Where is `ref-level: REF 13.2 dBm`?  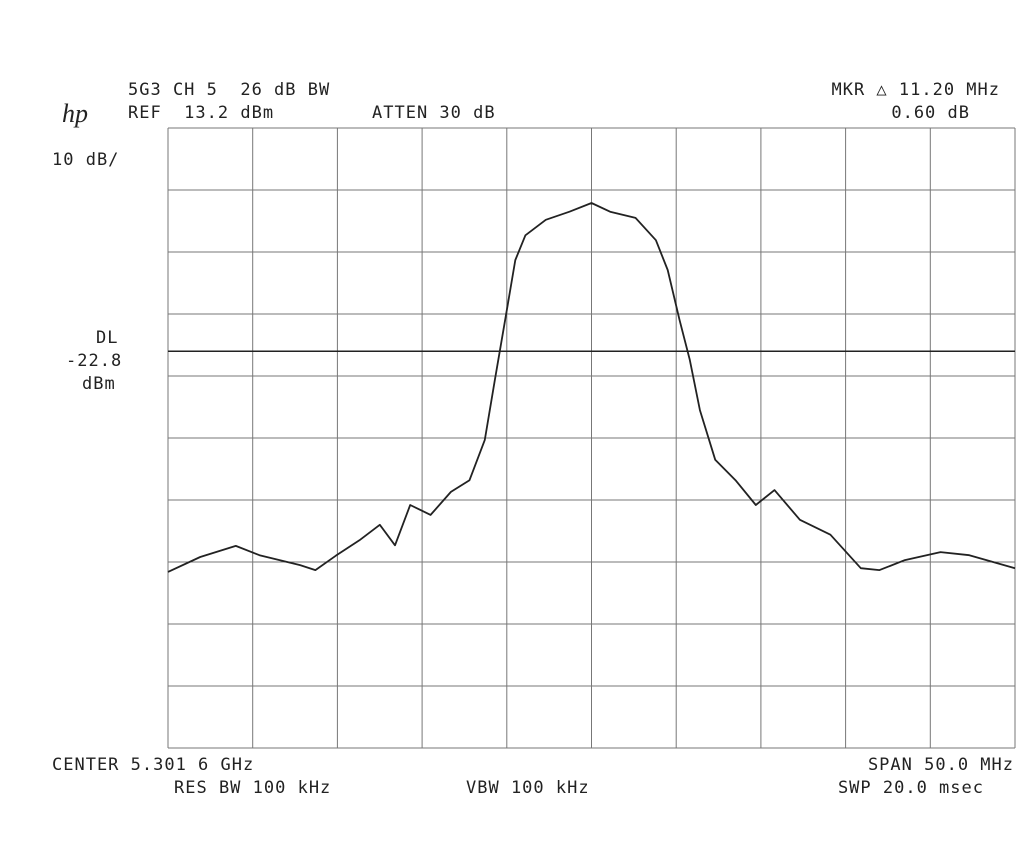 ref-level: REF 13.2 dBm is located at coordinates (201, 113).